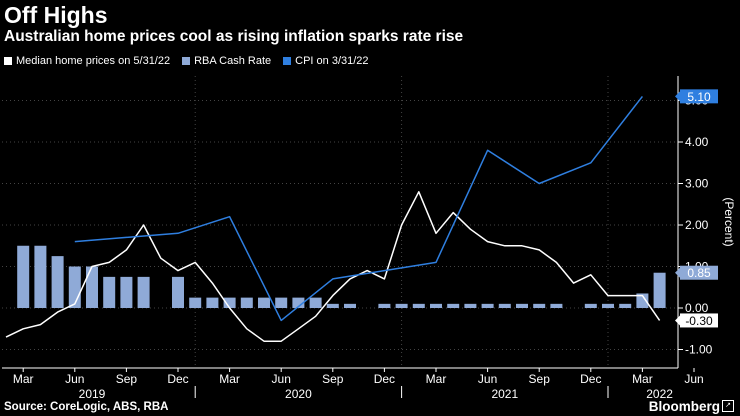 Image resolution: width=740 pixels, height=416 pixels. Describe the element at coordinates (697, 225) in the screenshot. I see `y-tick-label: 2.00` at that location.